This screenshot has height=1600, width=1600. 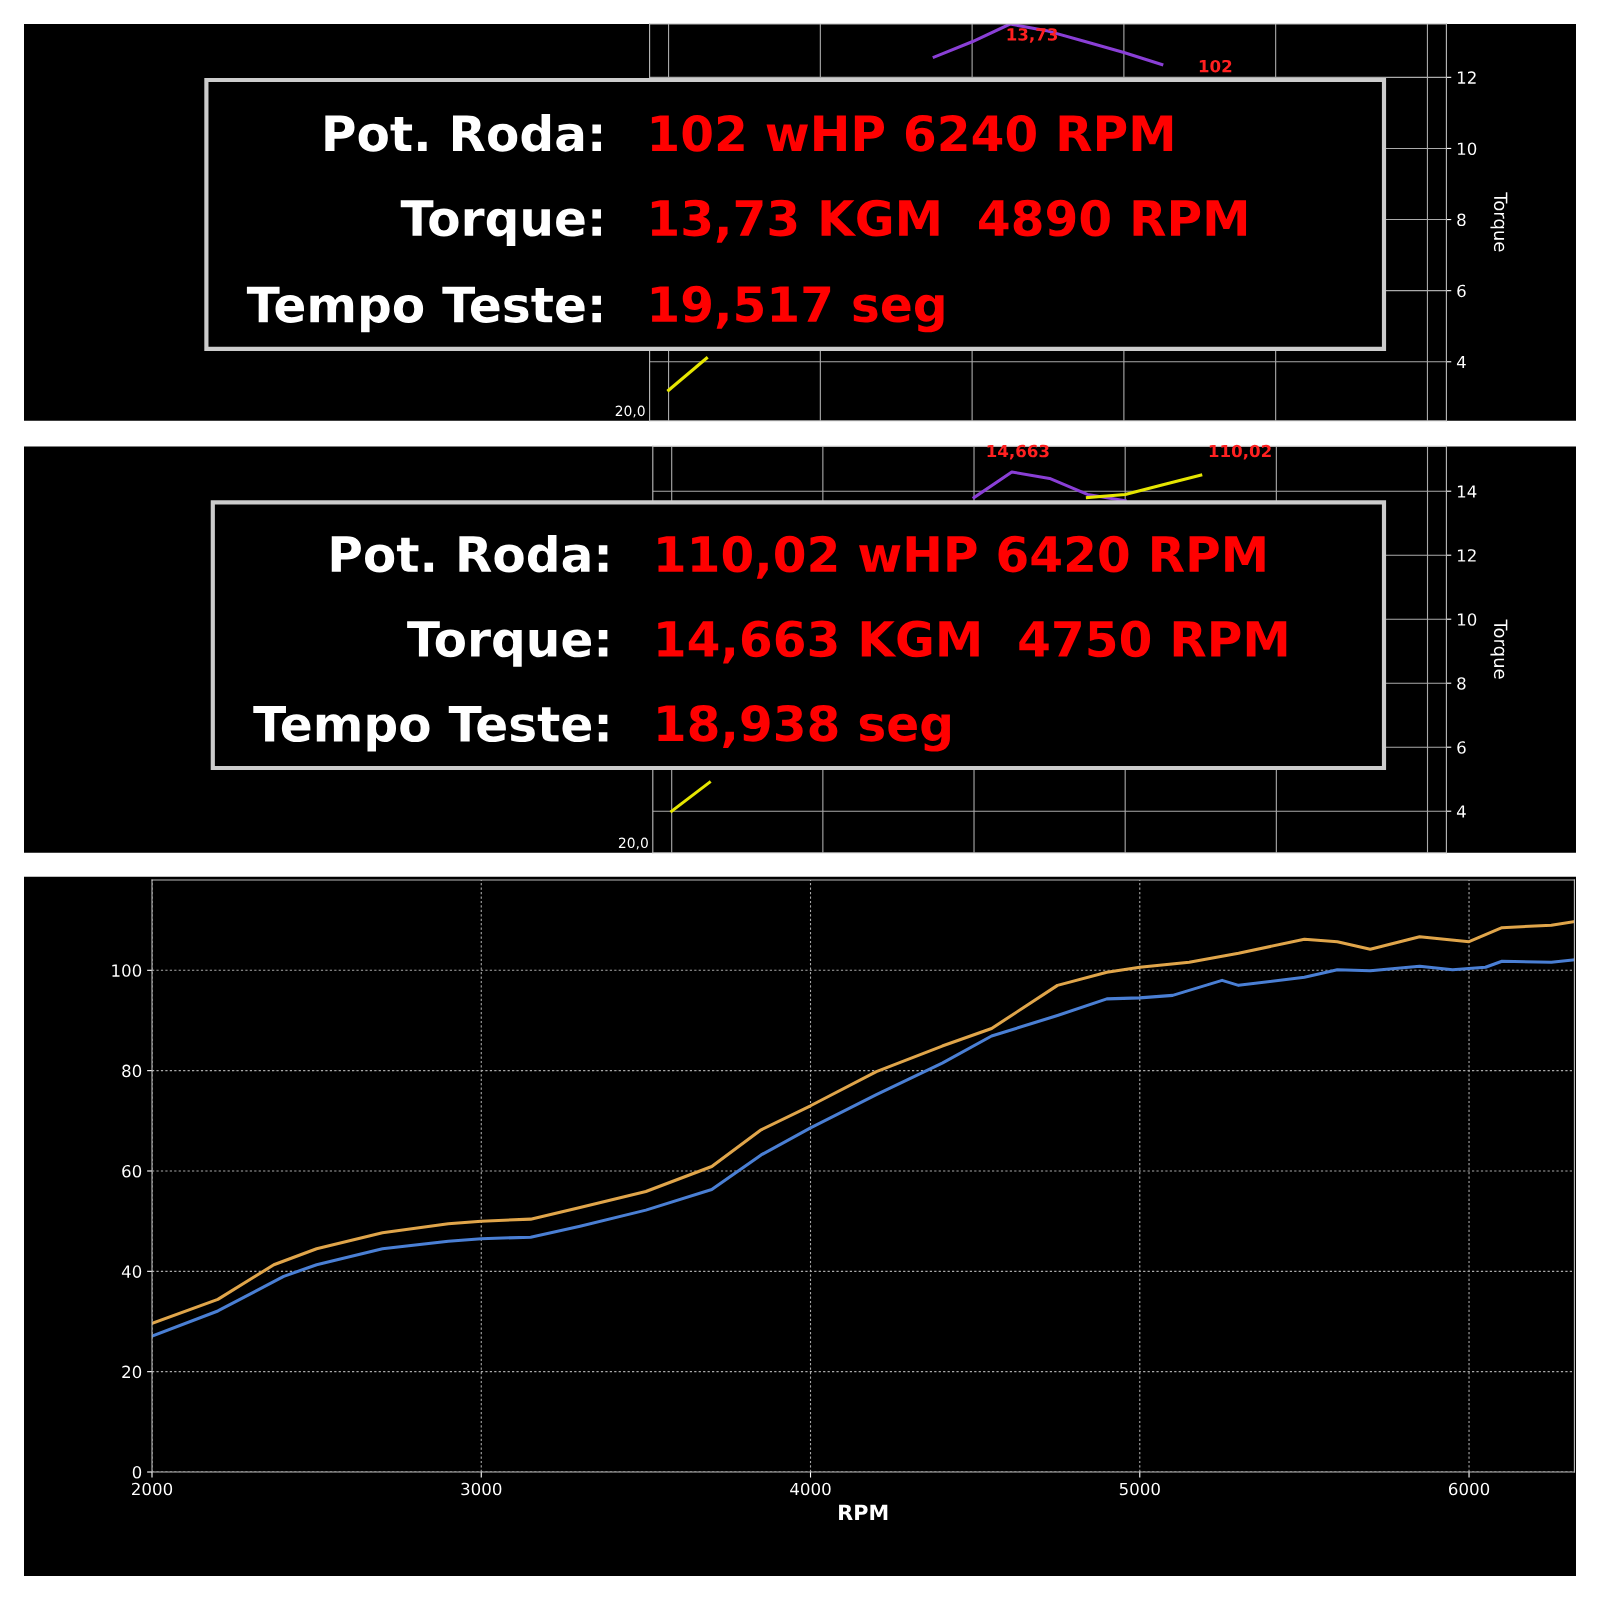 I want to click on x-tick-label: 4000, so click(x=810, y=1489).